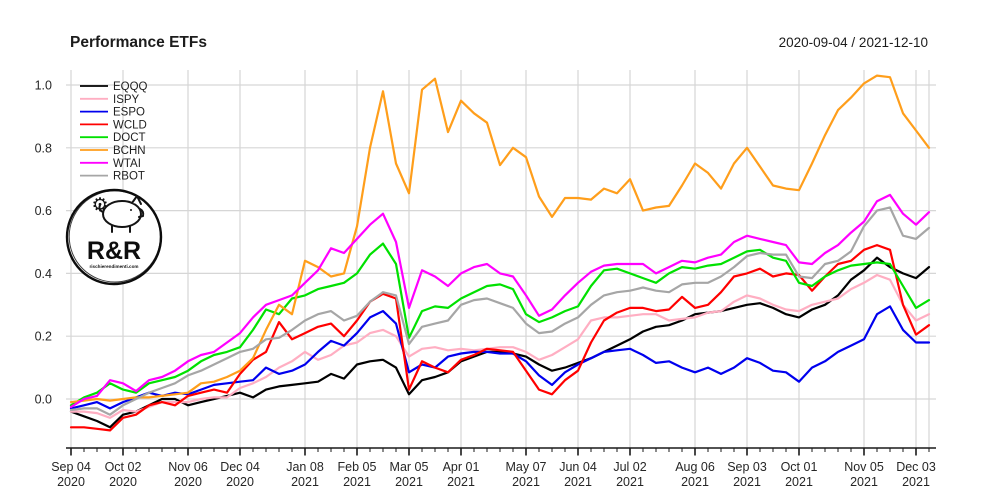 This screenshot has height=500, width=1000. I want to click on legend-item-WCLD: WCLD, so click(113, 125).